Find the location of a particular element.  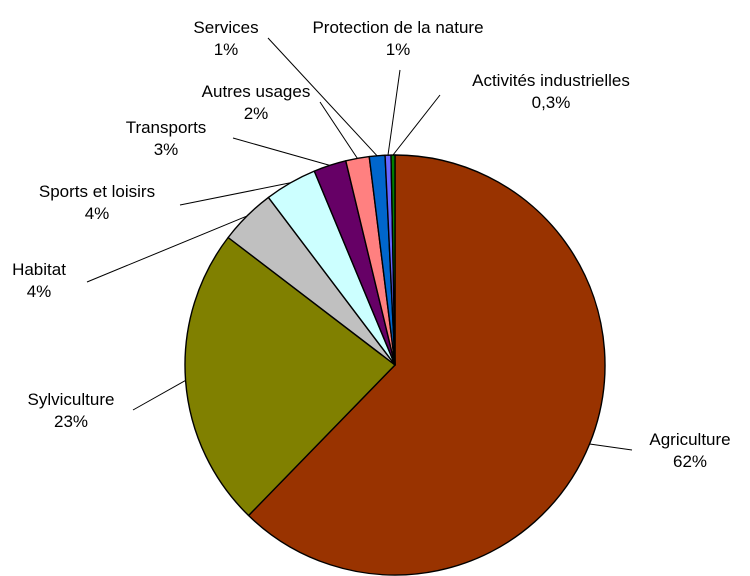

slice-label-transports: Transports 3% is located at coordinates (166, 138).